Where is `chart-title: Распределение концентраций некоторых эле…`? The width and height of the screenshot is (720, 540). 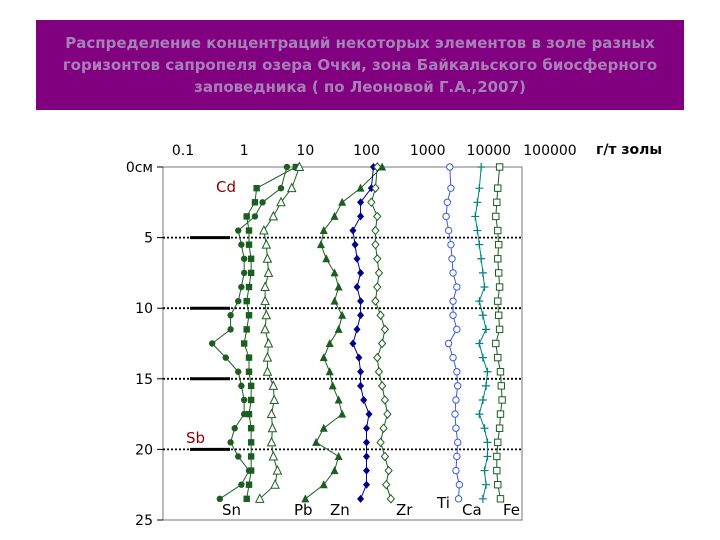 chart-title: Распределение концентраций некоторых эле… is located at coordinates (360, 65).